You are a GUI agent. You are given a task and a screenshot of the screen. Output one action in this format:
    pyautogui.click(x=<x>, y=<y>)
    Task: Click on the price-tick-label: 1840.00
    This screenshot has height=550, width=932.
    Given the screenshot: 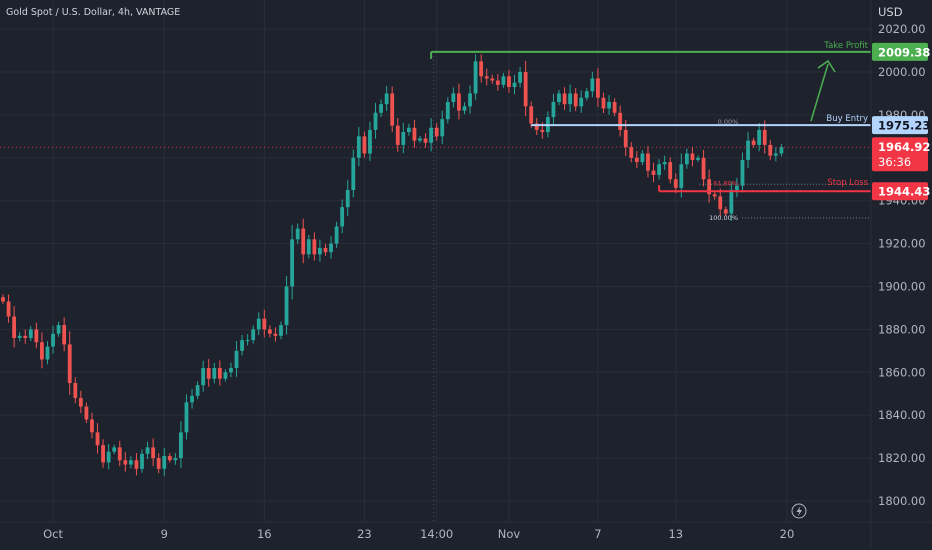 What is the action you would take?
    pyautogui.click(x=902, y=415)
    